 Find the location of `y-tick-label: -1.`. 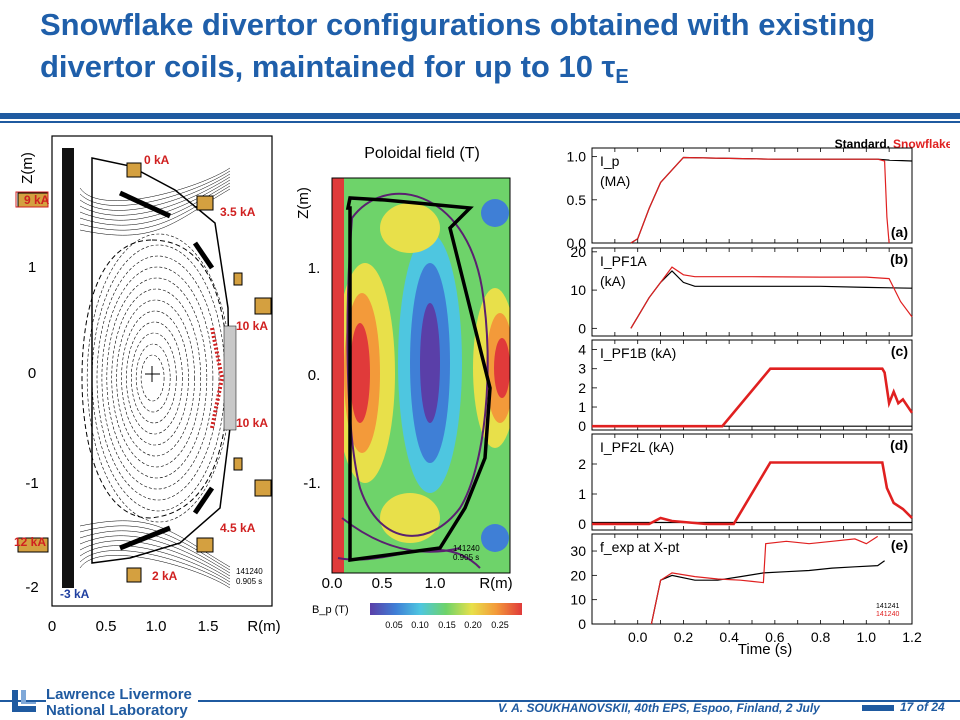

y-tick-label: -1. is located at coordinates (312, 483).